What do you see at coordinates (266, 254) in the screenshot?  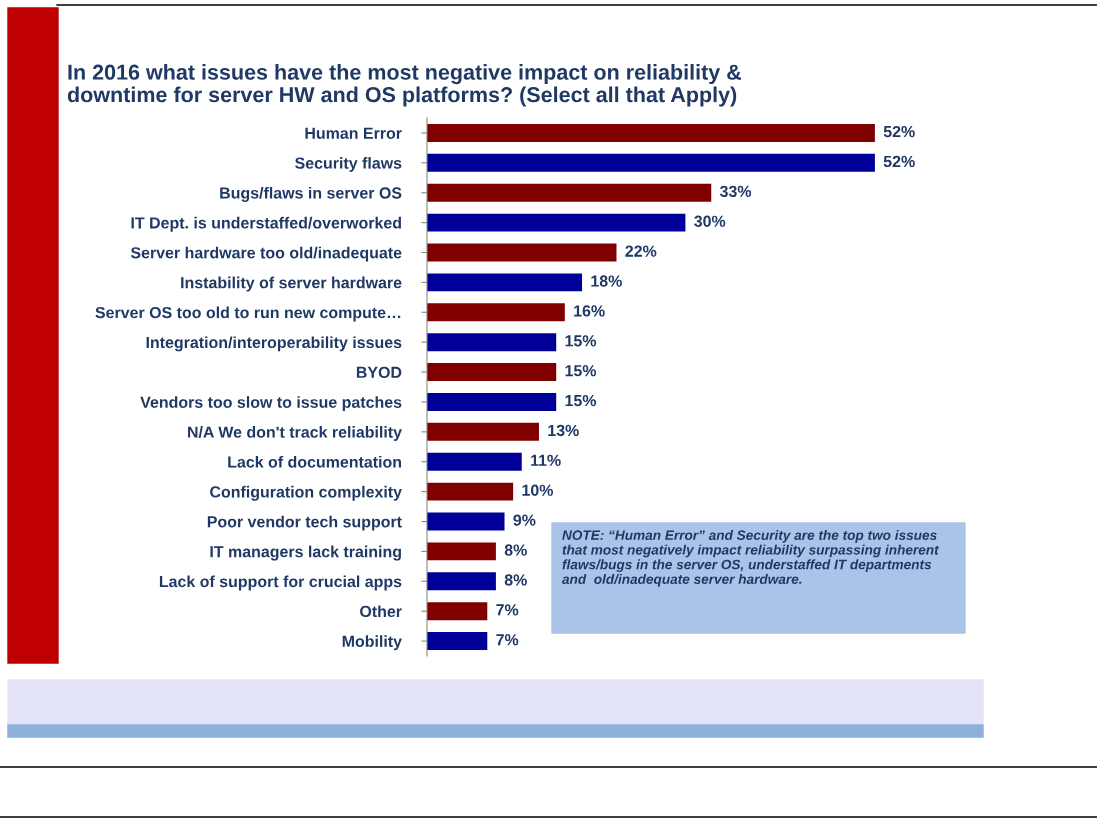 I see `y-tick-label: Server hardware too old/inadequate` at bounding box center [266, 254].